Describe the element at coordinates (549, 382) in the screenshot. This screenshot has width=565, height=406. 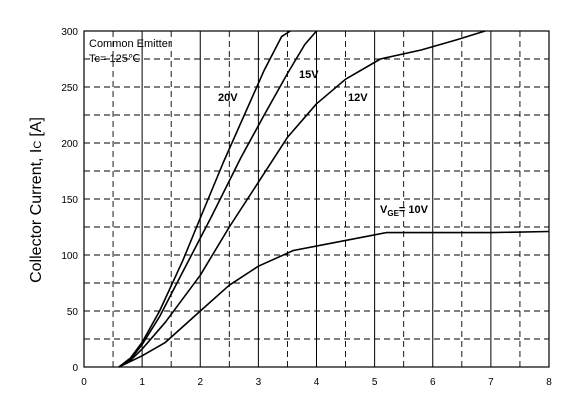
I see `x-tick-label: 8` at that location.